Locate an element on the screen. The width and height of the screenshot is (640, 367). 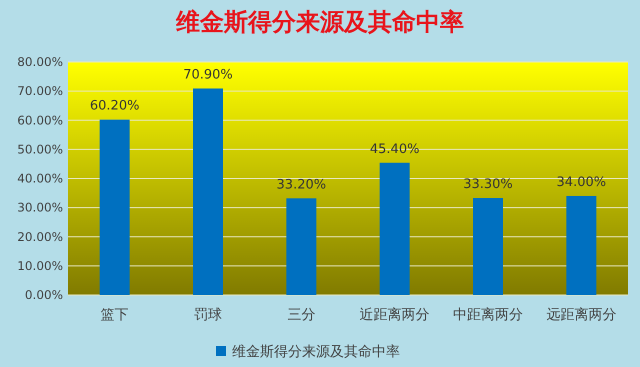
x-tick-label: 近距离两分 is located at coordinates (395, 315).